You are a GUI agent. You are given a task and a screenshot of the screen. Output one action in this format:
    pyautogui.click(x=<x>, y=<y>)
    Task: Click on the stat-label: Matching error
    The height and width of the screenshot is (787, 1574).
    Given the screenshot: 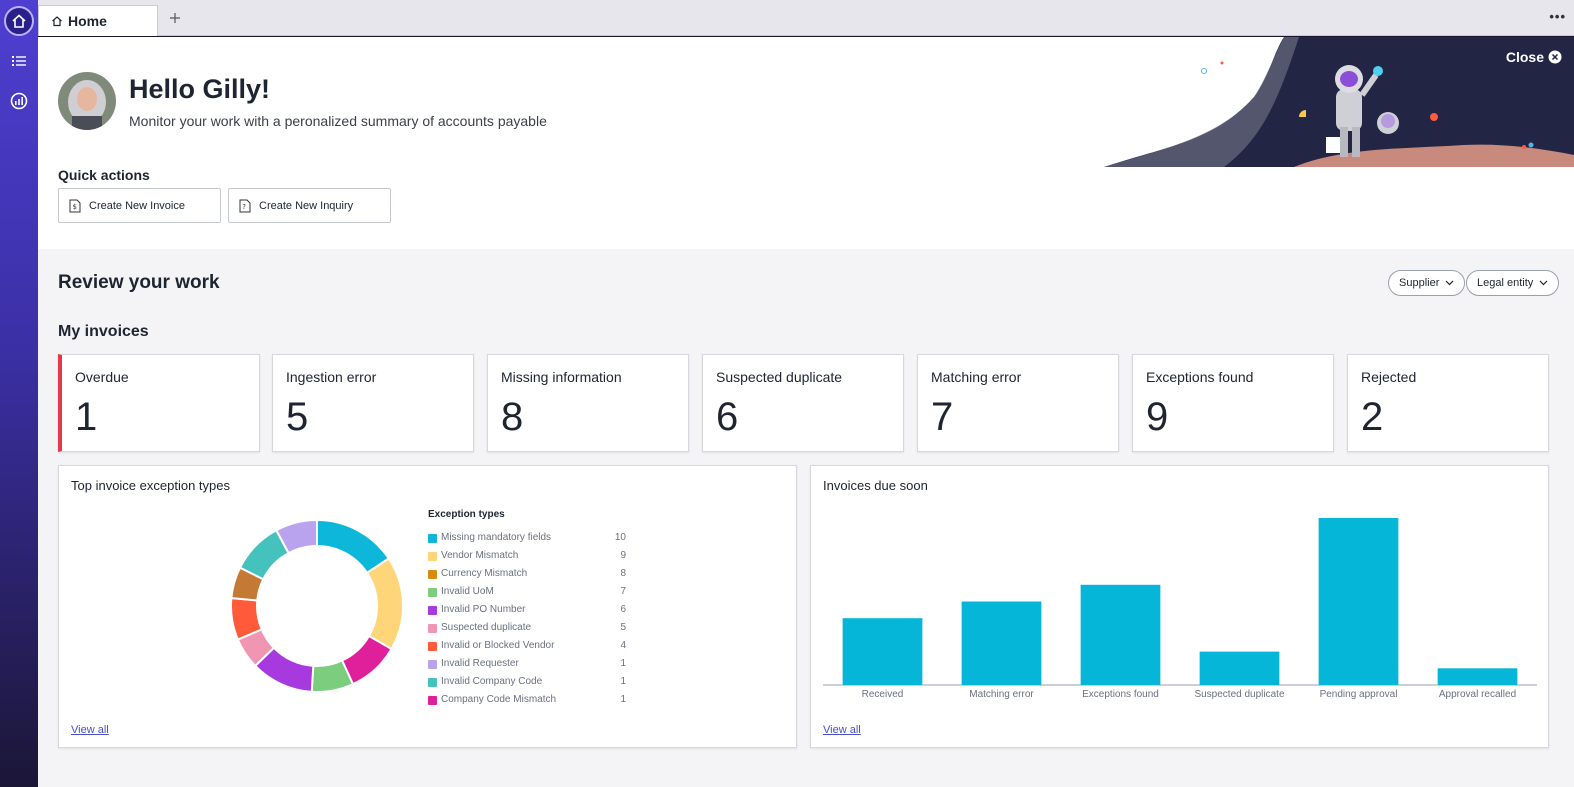 What is the action you would take?
    pyautogui.click(x=976, y=377)
    